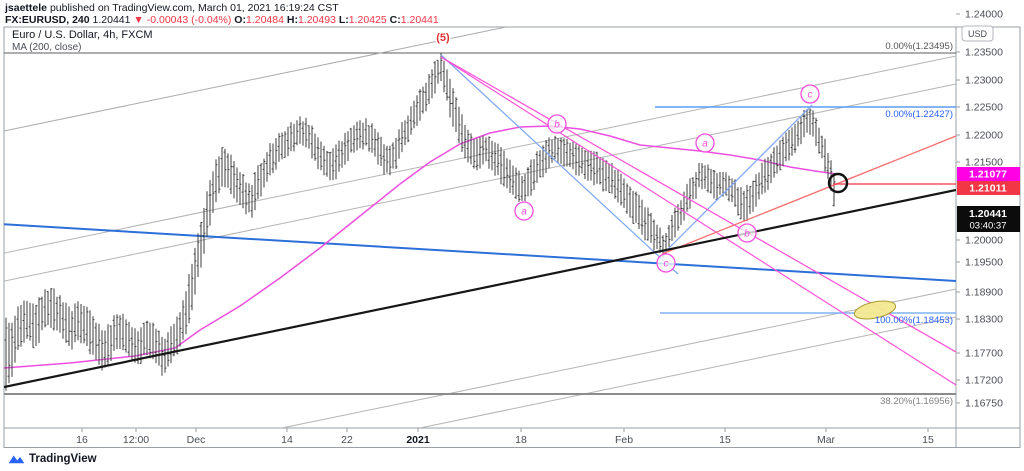 This screenshot has width=1024, height=471. I want to click on blue-longterm-line, so click(478, 252).